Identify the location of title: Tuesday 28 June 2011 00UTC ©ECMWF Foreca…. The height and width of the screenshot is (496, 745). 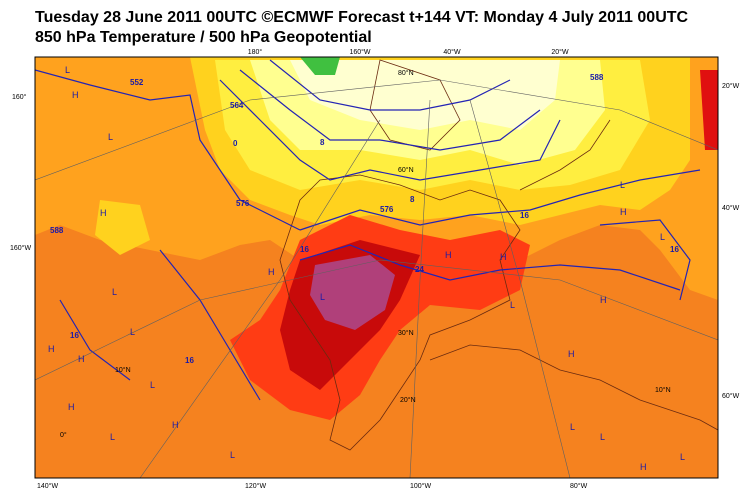
(362, 17).